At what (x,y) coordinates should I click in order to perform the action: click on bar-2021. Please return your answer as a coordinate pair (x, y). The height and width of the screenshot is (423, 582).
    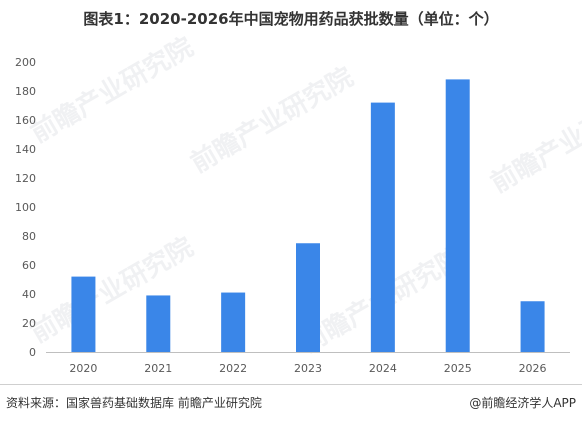
    Looking at the image, I should click on (158, 323).